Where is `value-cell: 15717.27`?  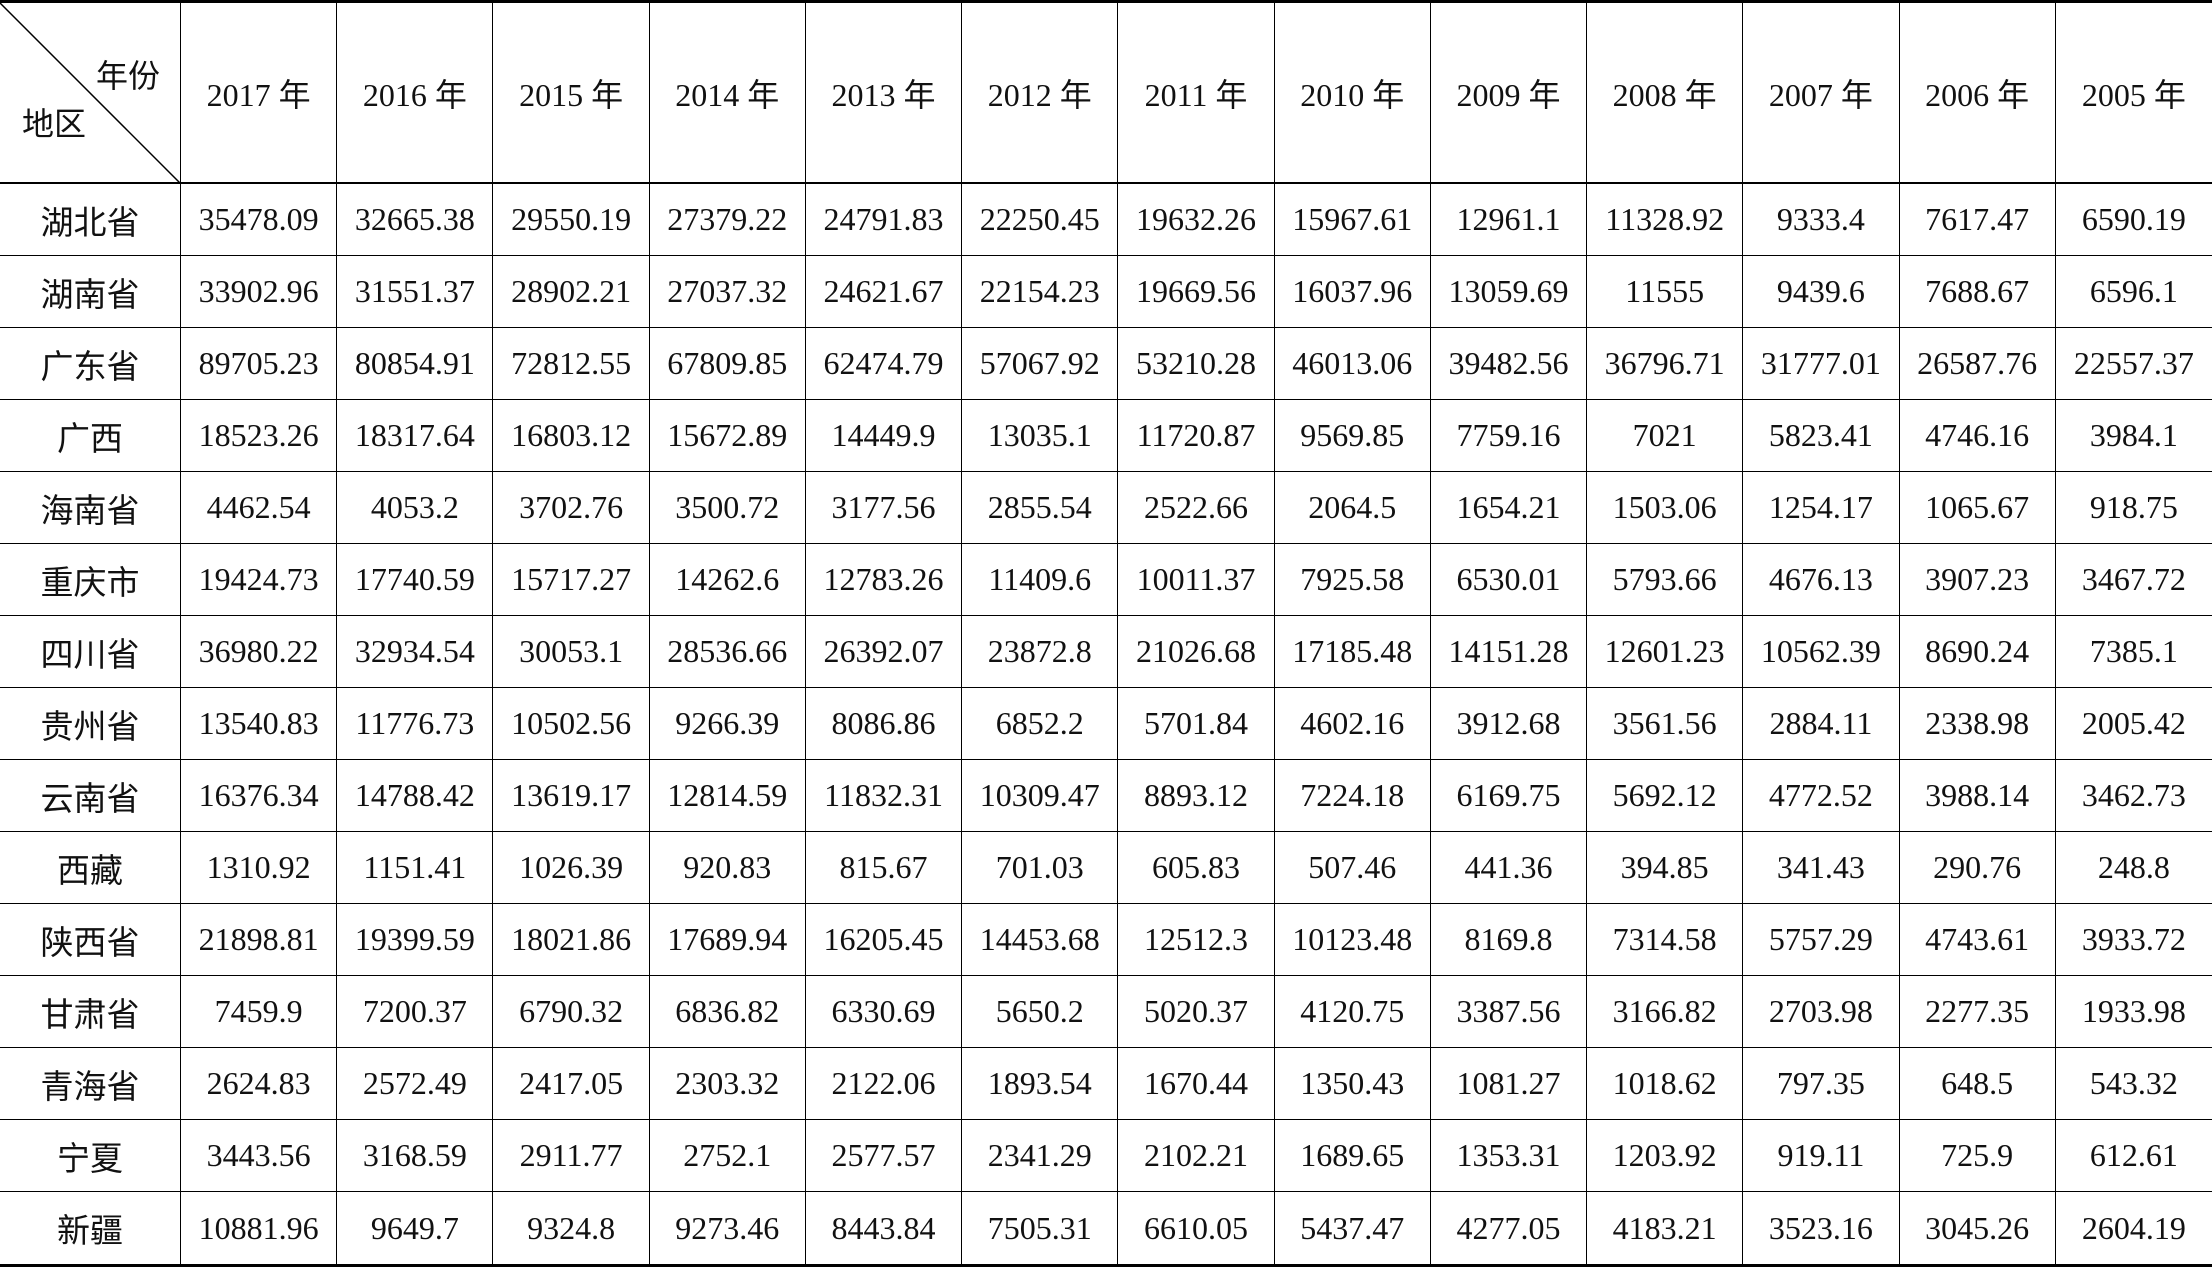 value-cell: 15717.27 is located at coordinates (571, 580).